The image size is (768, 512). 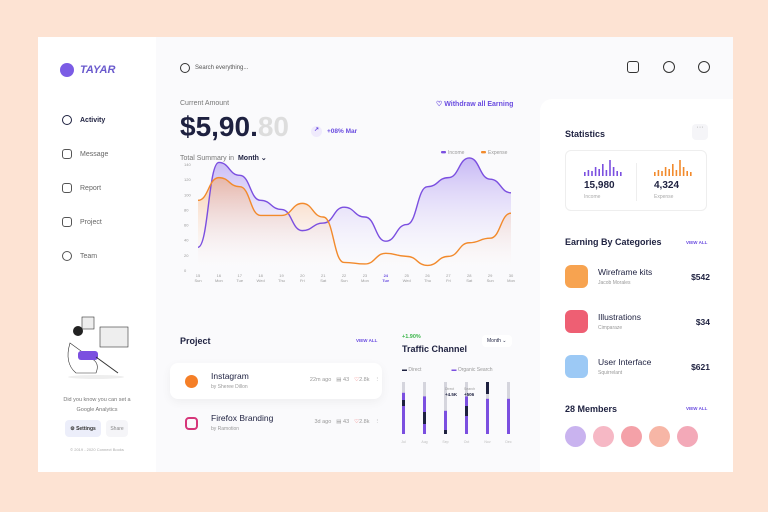 What do you see at coordinates (494, 341) in the screenshot?
I see `traffic-period: Month` at bounding box center [494, 341].